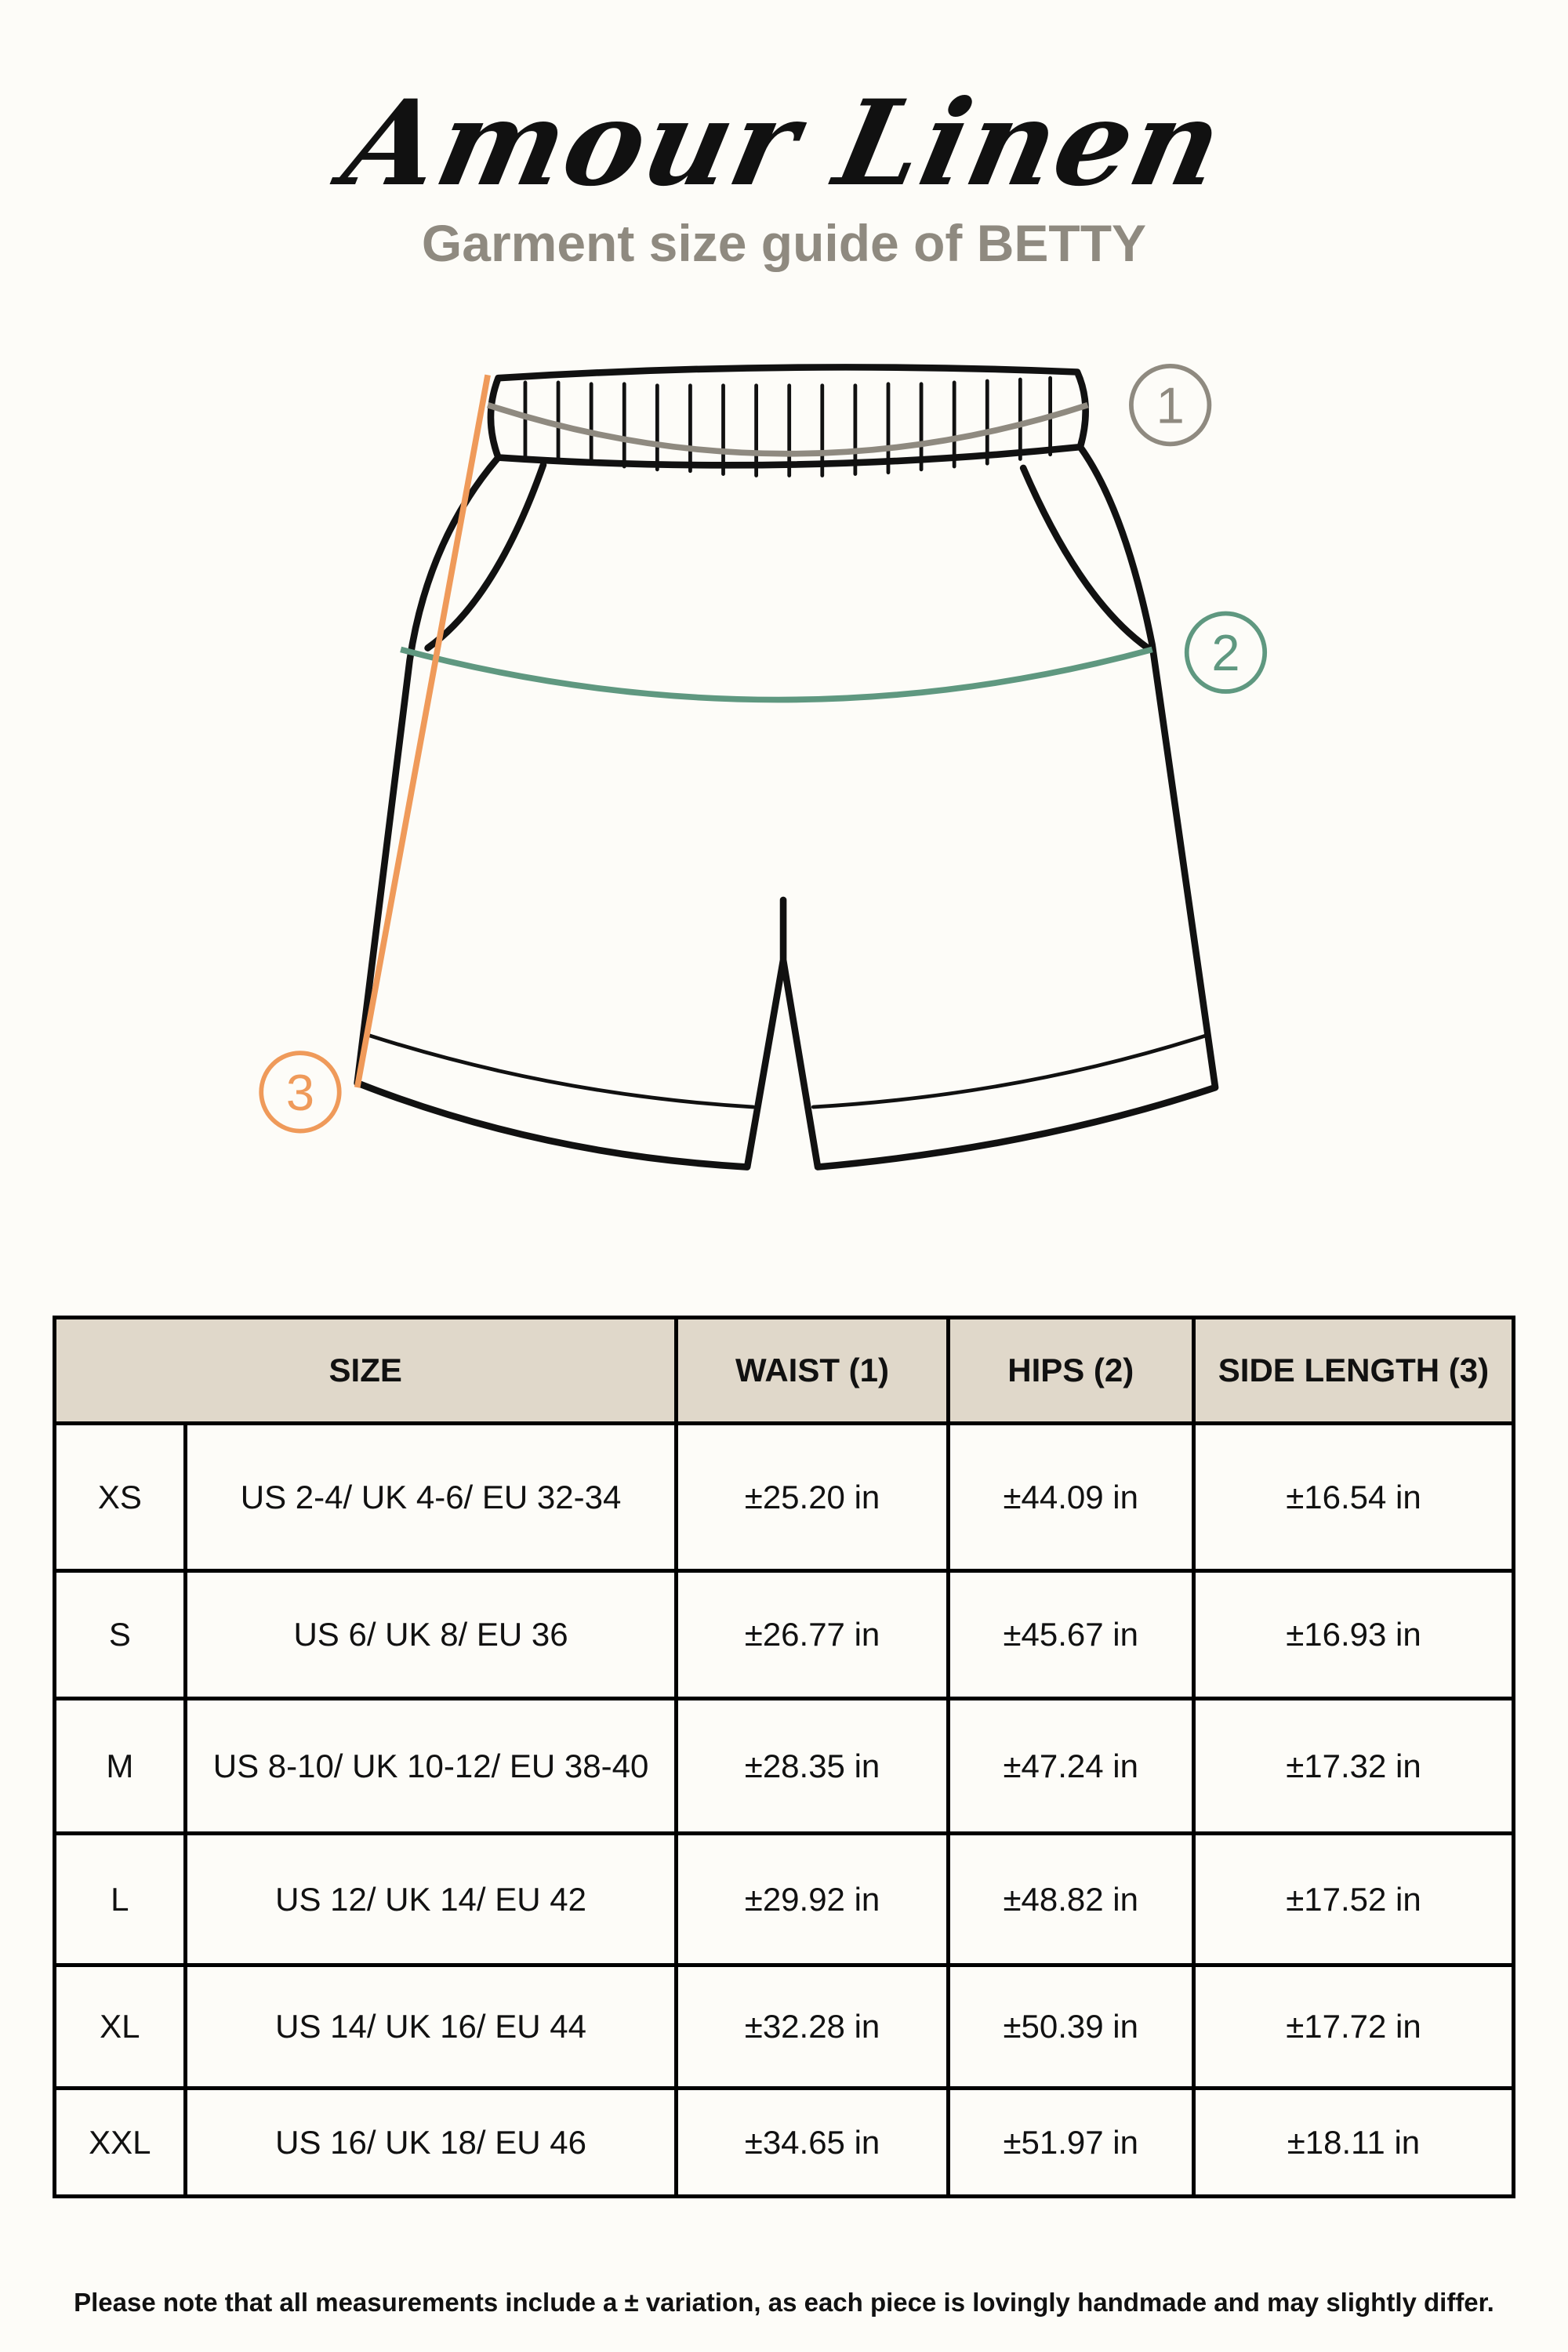  Describe the element at coordinates (431, 1899) in the screenshot. I see `intl-size-cell: US 12/ UK 14/ EU 42` at that location.